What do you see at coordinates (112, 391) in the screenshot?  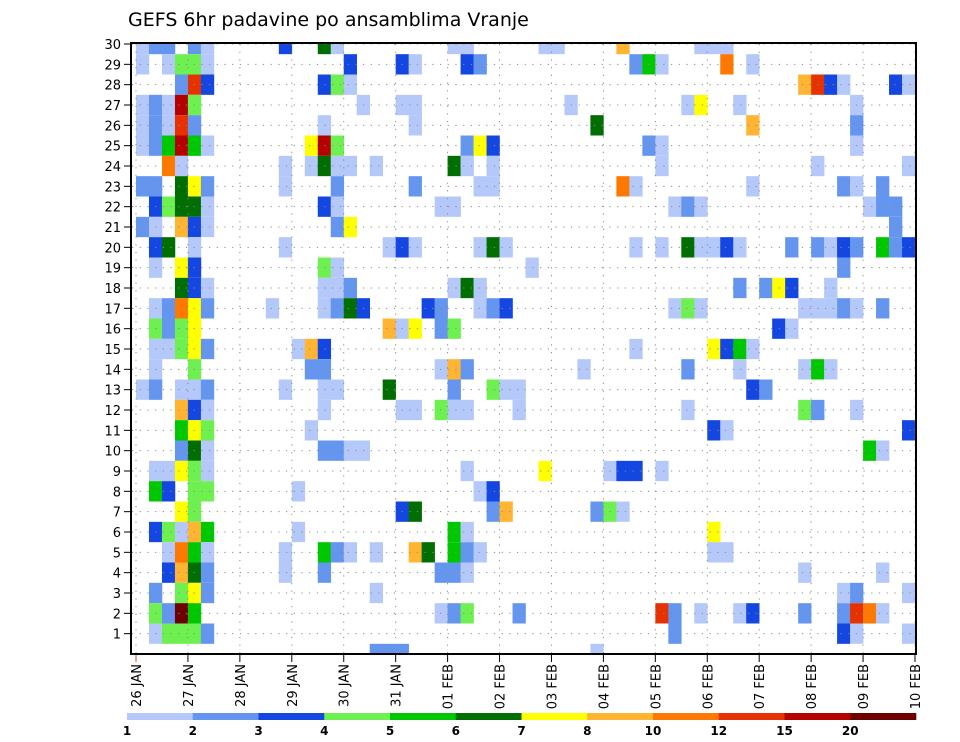 I see `y-tick-label: 13` at bounding box center [112, 391].